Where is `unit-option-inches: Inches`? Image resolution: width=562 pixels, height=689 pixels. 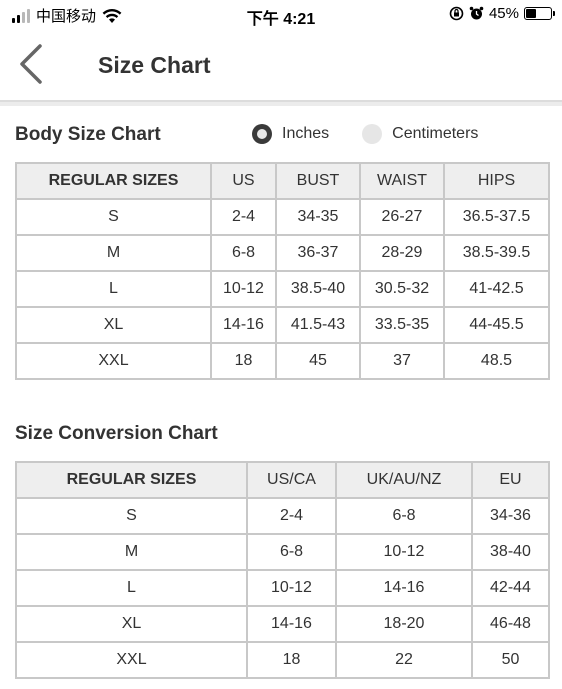
unit-option-inches: Inches is located at coordinates (290, 134).